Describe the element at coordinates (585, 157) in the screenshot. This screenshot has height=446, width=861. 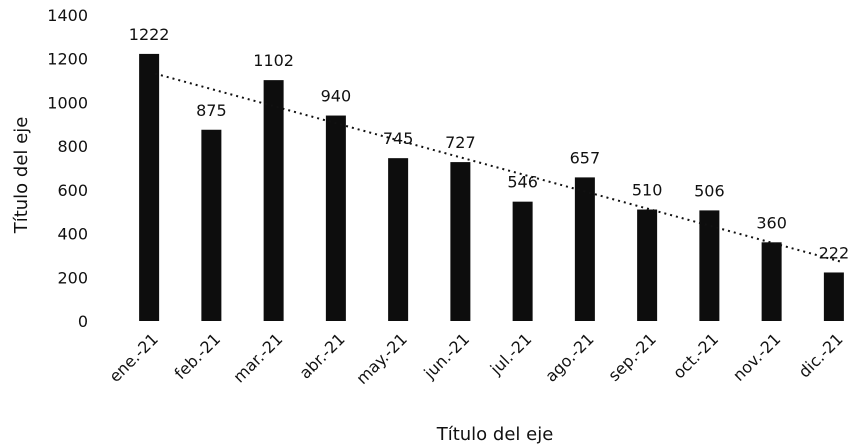
I see `data-label: 657` at that location.